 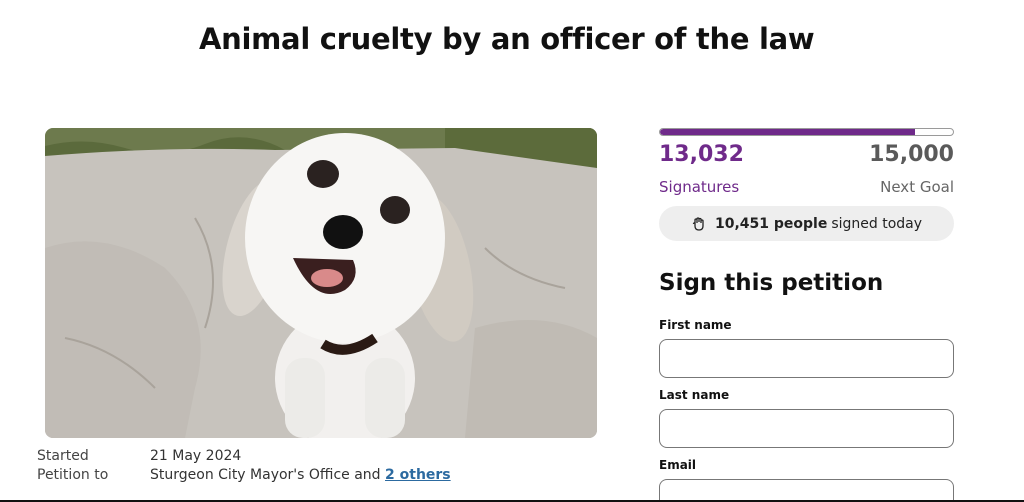 I want to click on signed-today-badge: 10,451 people signed today, so click(x=806, y=223).